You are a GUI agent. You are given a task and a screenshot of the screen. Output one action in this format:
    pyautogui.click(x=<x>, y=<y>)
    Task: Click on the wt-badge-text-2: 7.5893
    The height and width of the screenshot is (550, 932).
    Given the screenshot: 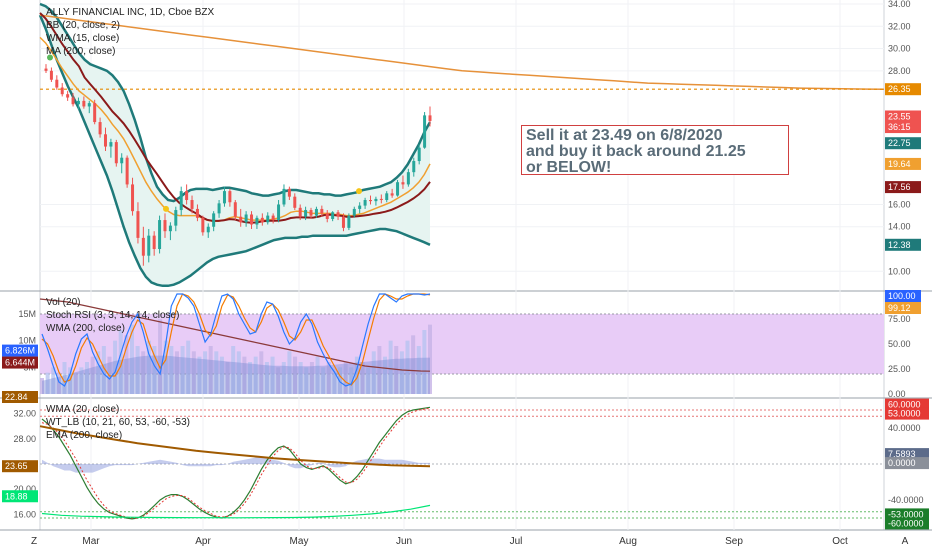 What is the action you would take?
    pyautogui.click(x=902, y=454)
    